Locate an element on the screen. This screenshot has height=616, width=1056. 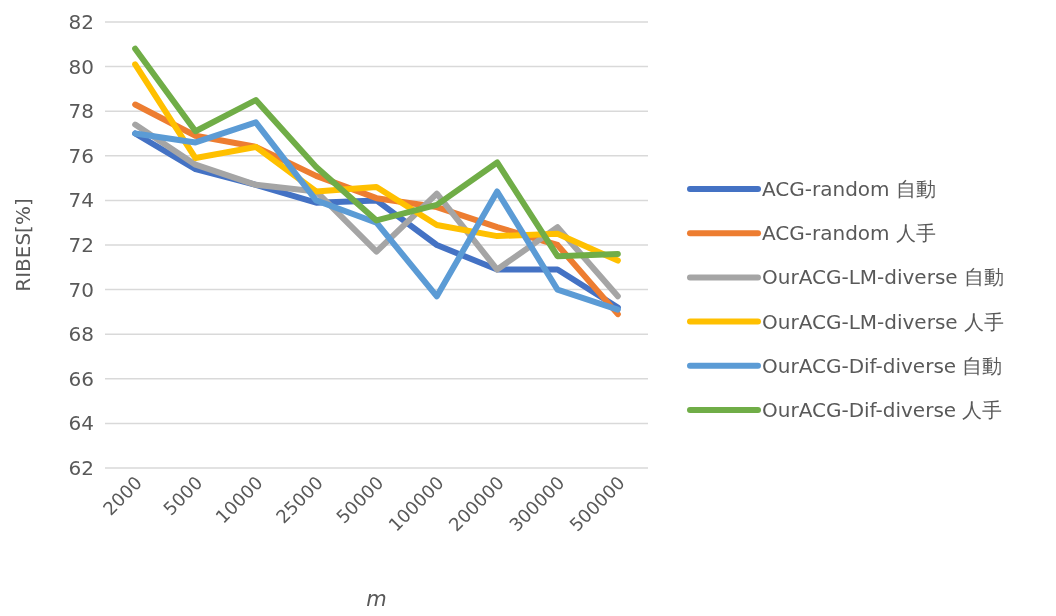
y-tick-label: 82 is located at coordinates (81, 22).